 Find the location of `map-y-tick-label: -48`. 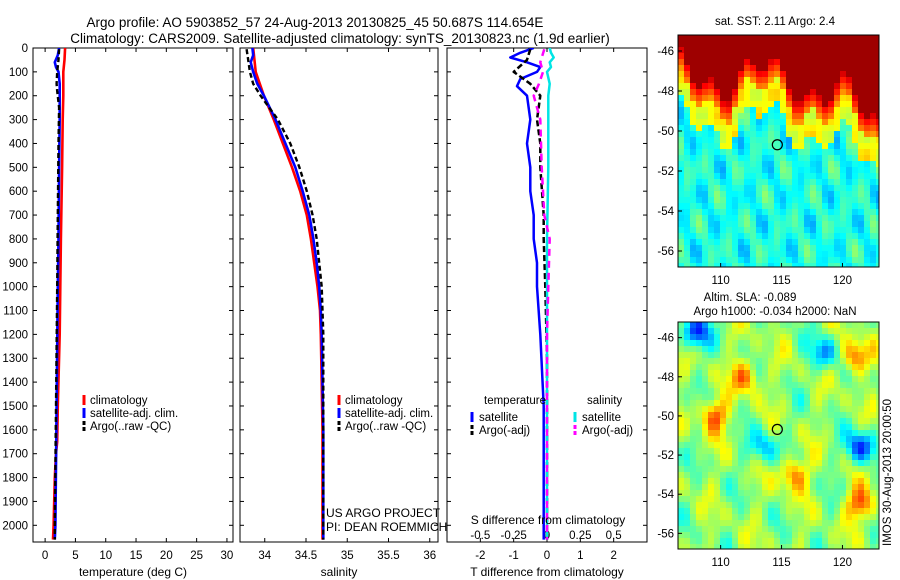

map-y-tick-label: -48 is located at coordinates (665, 378).